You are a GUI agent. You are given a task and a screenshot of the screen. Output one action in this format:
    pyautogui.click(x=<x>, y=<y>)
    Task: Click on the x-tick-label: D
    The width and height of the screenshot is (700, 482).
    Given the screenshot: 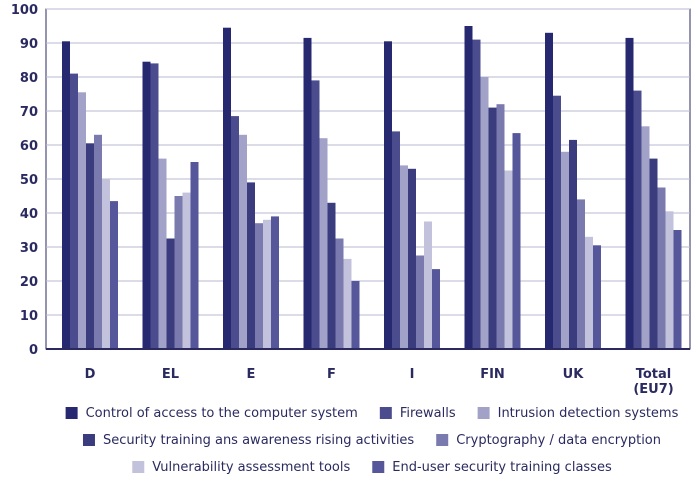 What is the action you would take?
    pyautogui.click(x=90, y=374)
    